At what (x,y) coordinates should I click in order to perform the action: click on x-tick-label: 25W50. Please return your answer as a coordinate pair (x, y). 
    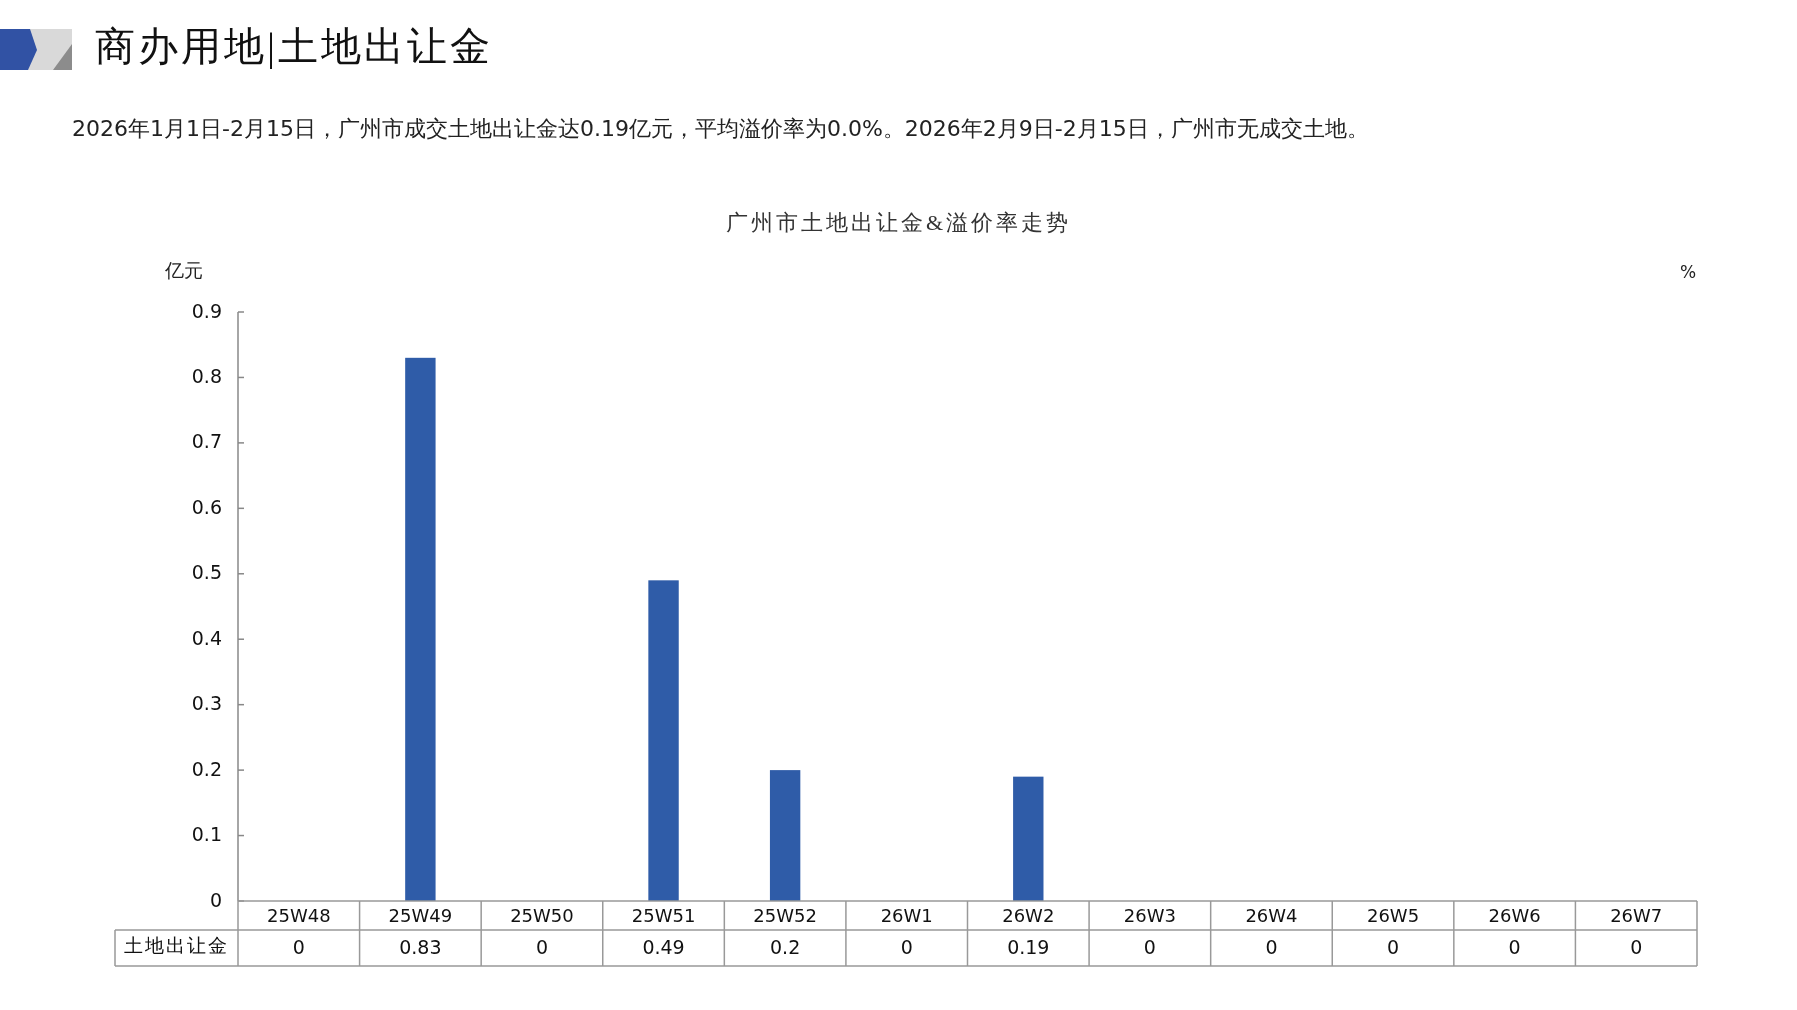
    Looking at the image, I should click on (542, 915).